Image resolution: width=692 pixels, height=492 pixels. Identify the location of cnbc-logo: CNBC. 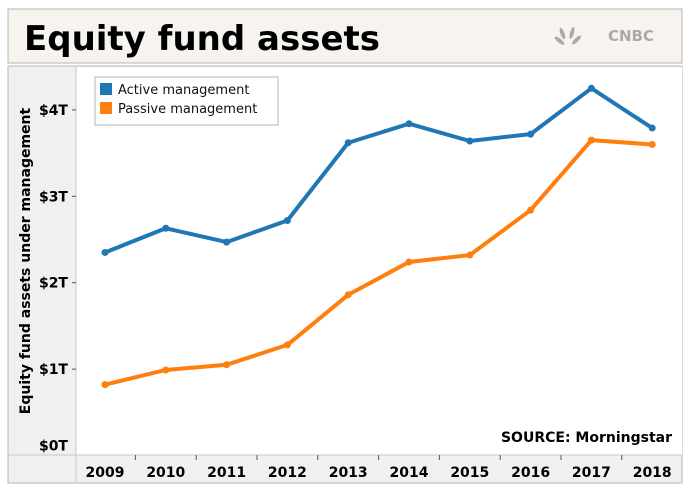
(604, 35).